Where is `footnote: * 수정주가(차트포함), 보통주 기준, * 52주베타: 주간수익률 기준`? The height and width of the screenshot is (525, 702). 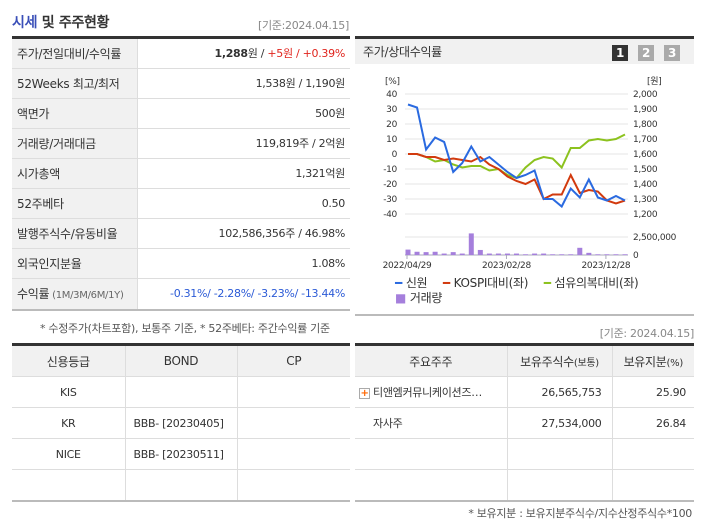
footnote: * 수정주가(차트포함), 보통주 기준, * 52주베타: 주간수익률 기준 is located at coordinates (185, 328).